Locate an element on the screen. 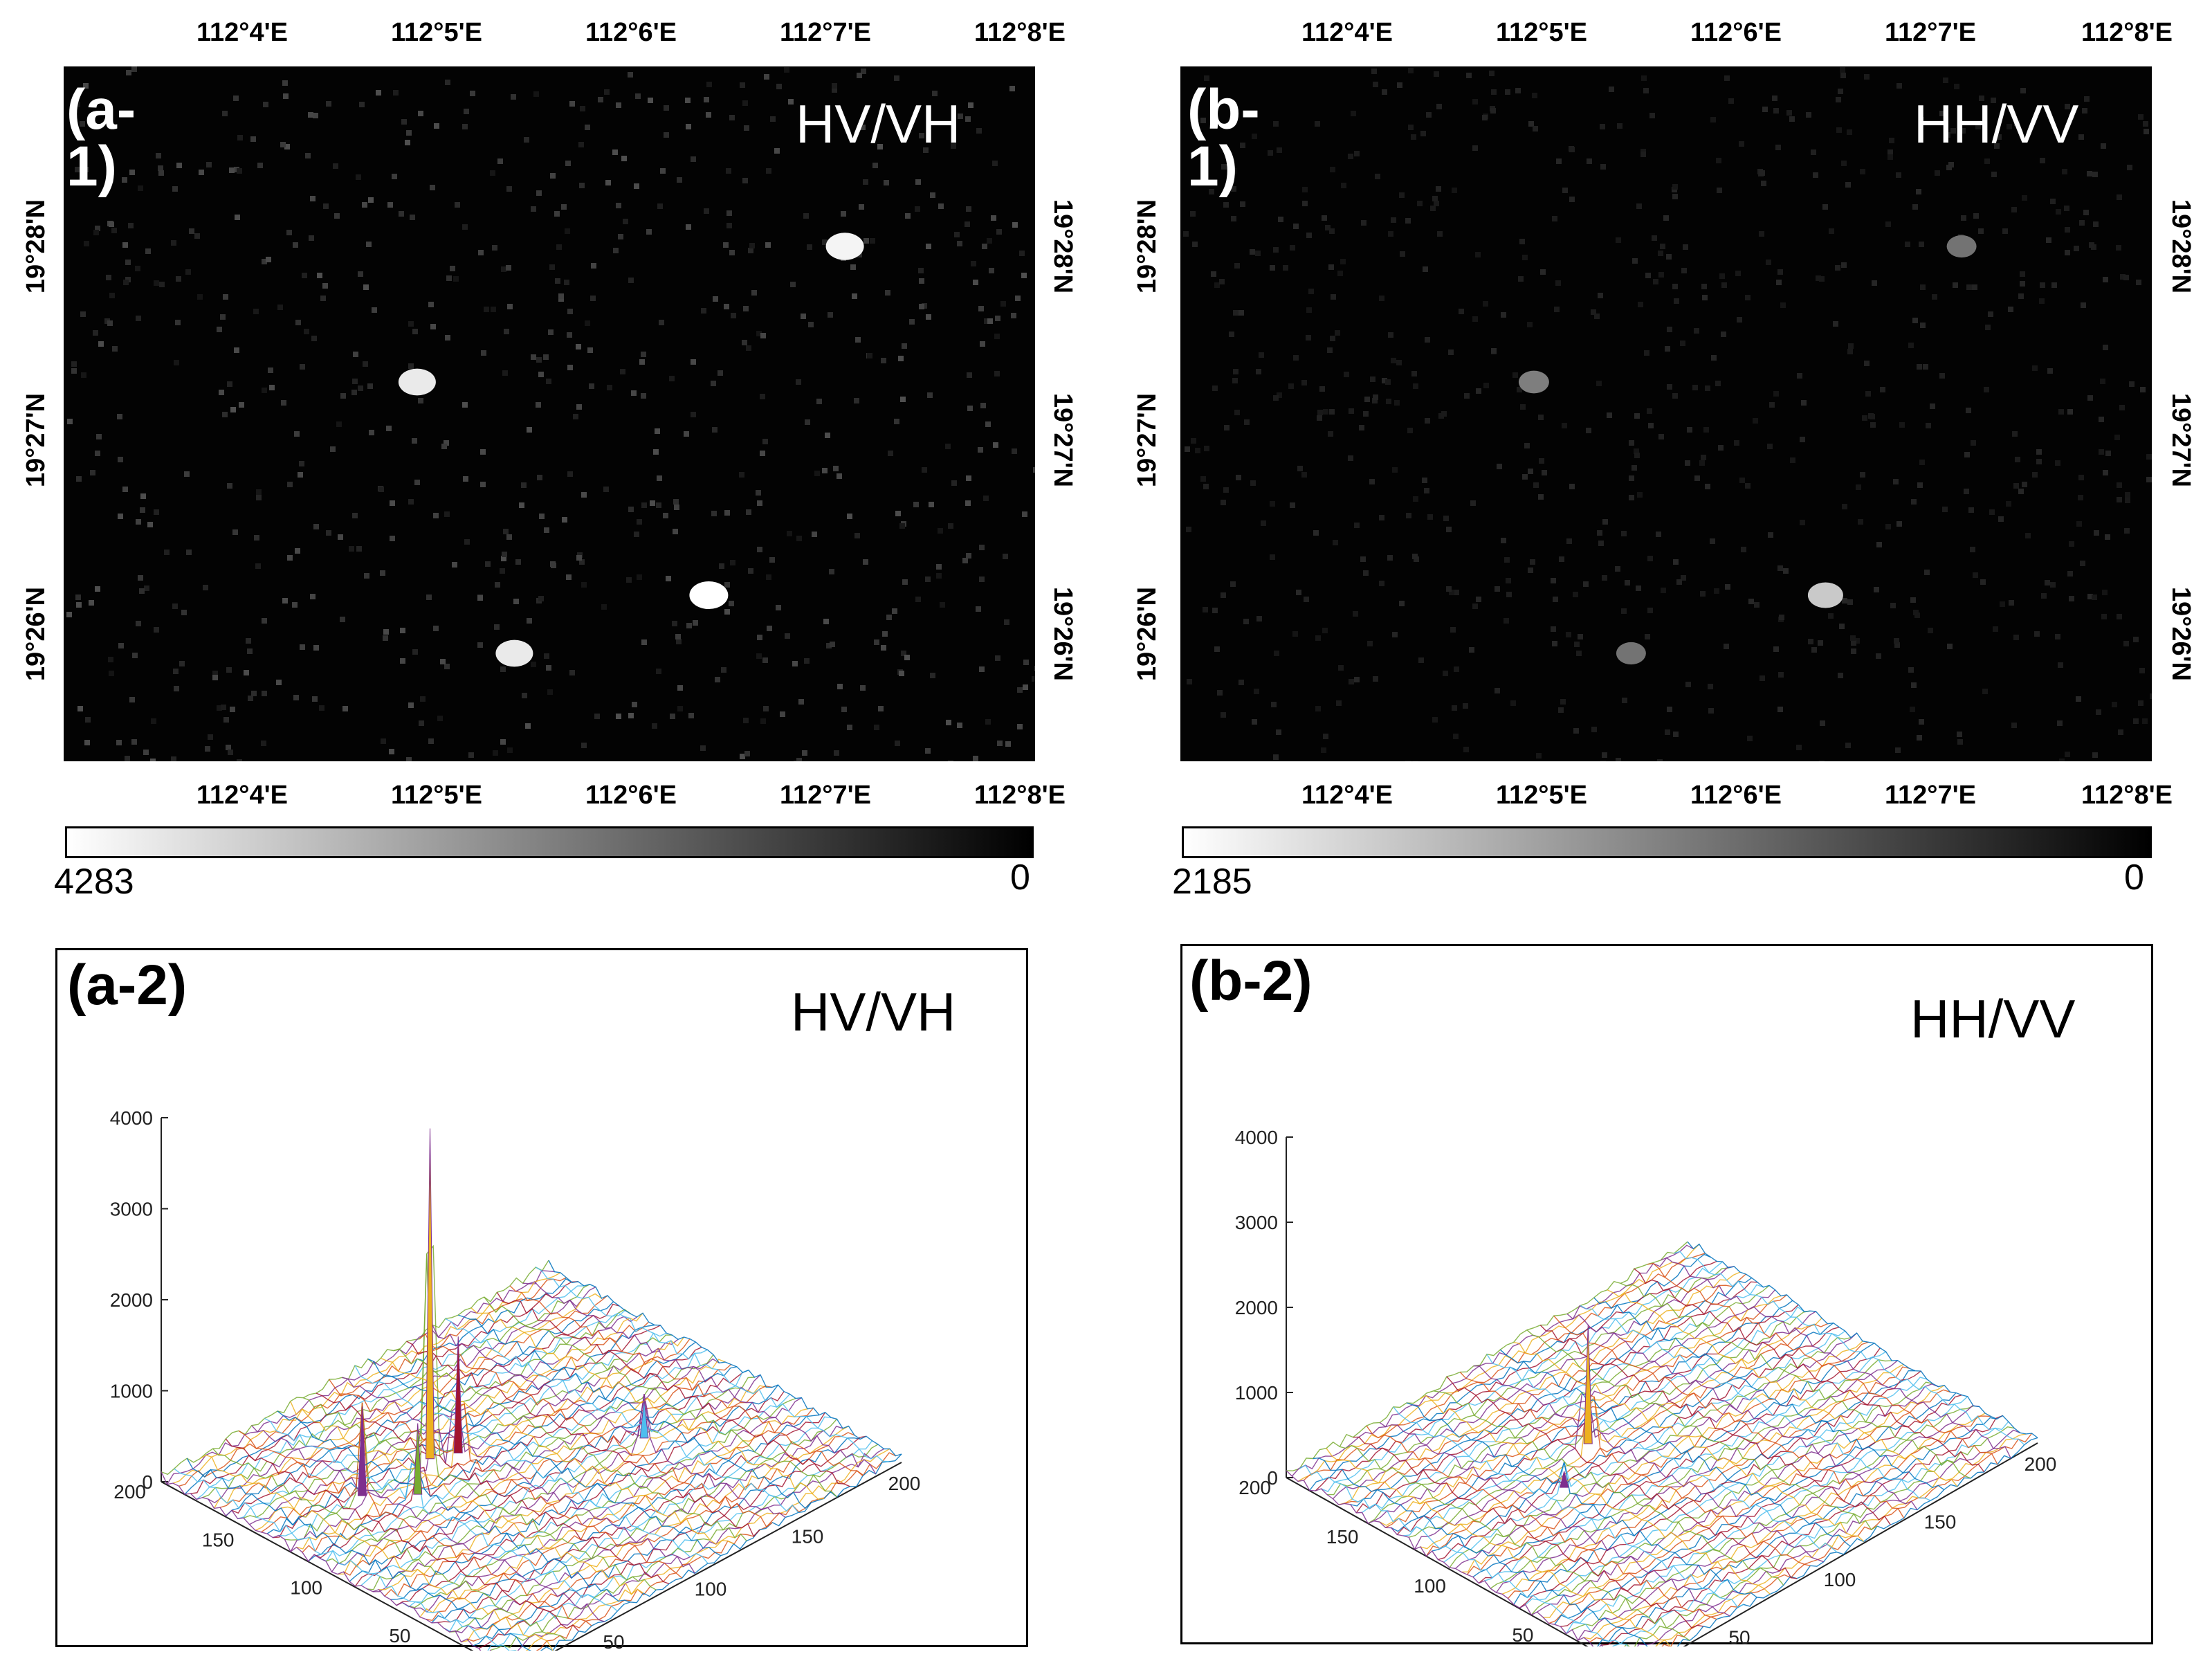  polarization-label-a2: HV/VH is located at coordinates (873, 1011).